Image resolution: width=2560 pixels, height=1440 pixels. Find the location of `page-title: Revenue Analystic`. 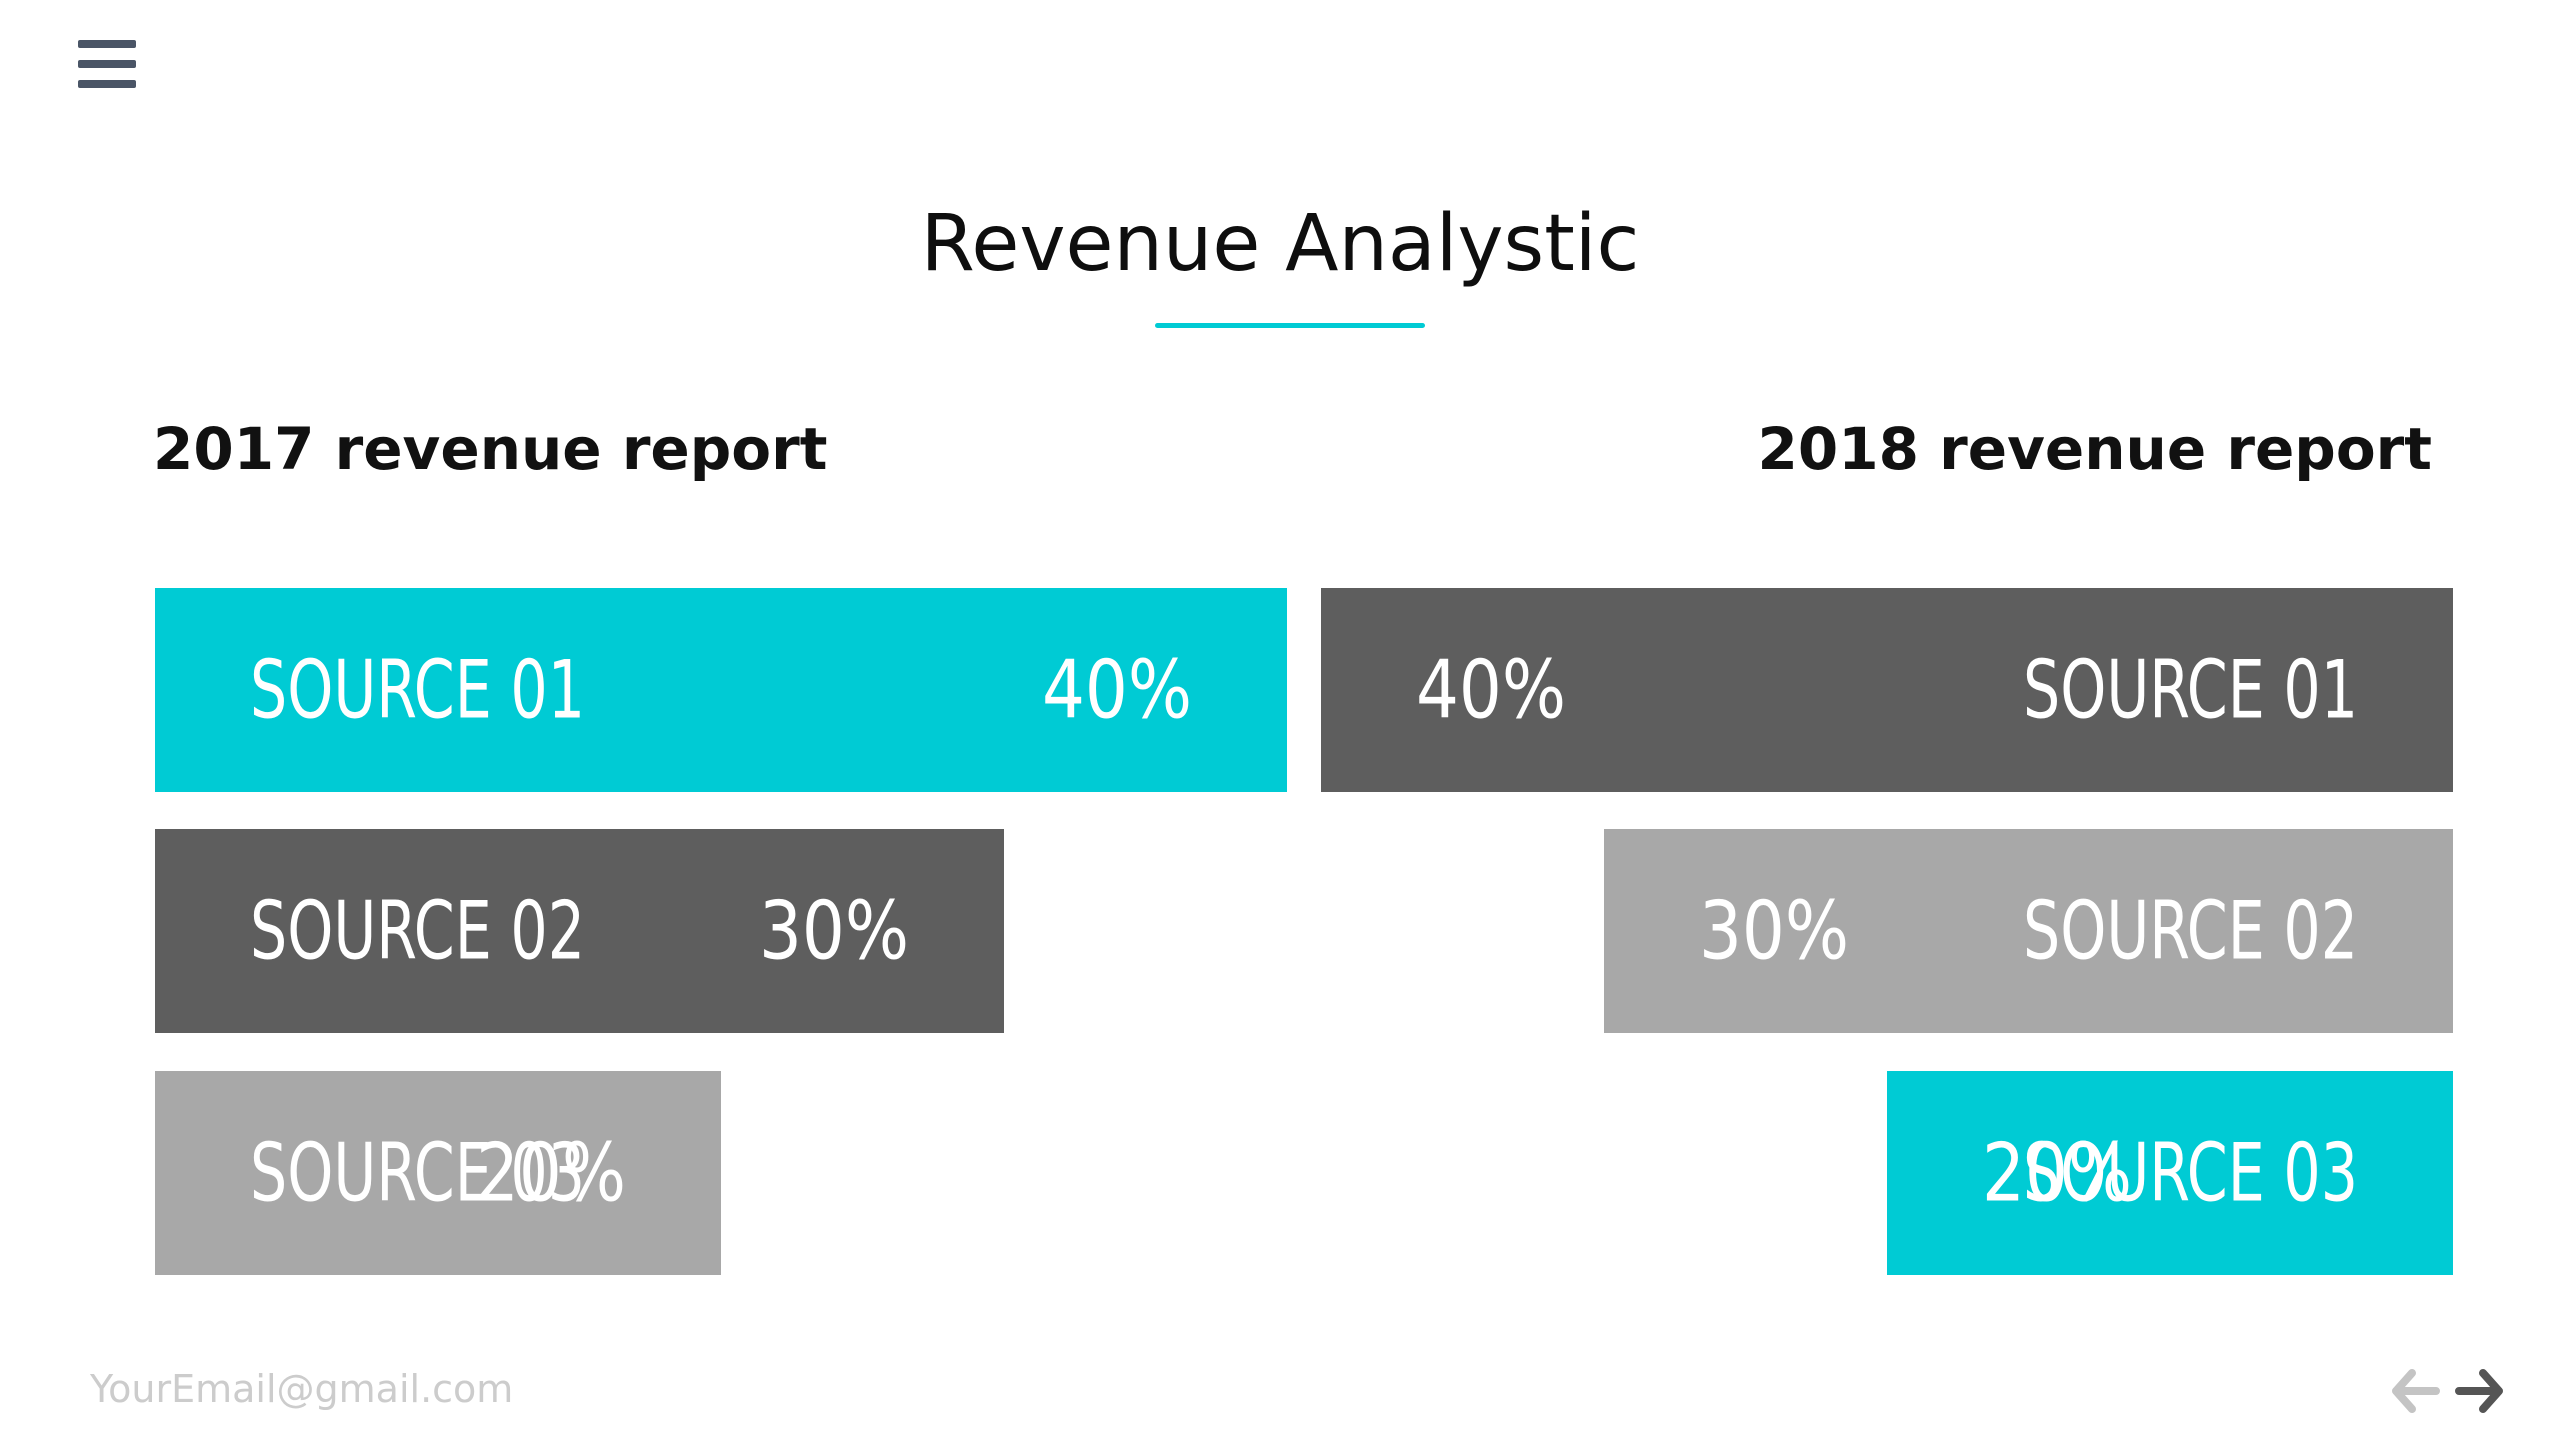

page-title: Revenue Analystic is located at coordinates (1280, 244).